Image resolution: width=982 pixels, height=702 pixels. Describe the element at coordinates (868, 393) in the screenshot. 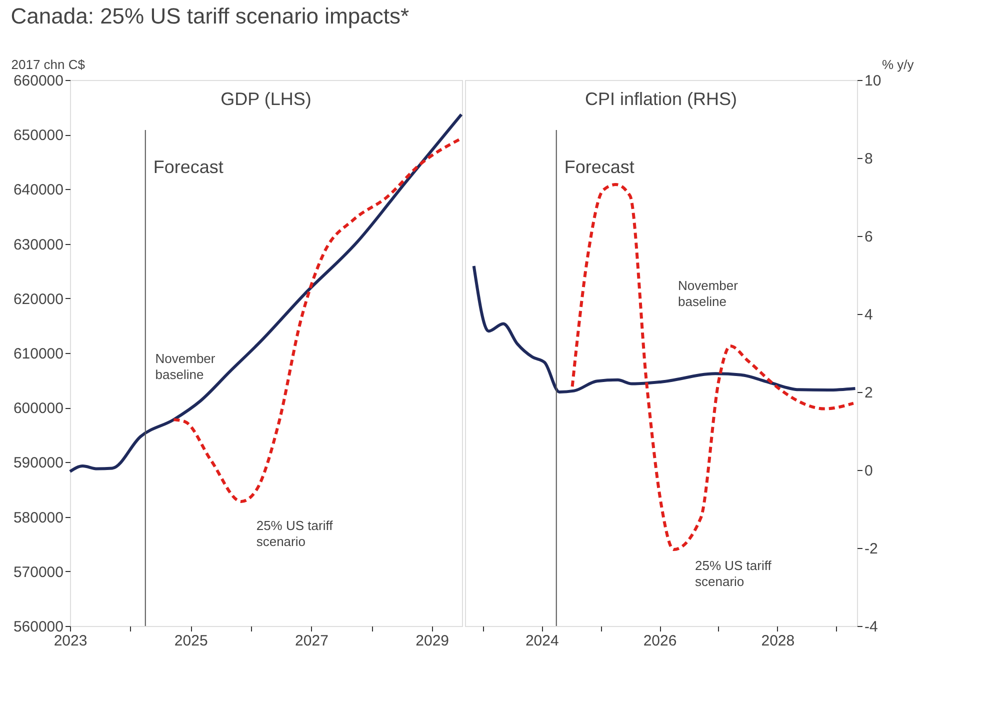

I see `y2-tick-label: 2` at that location.